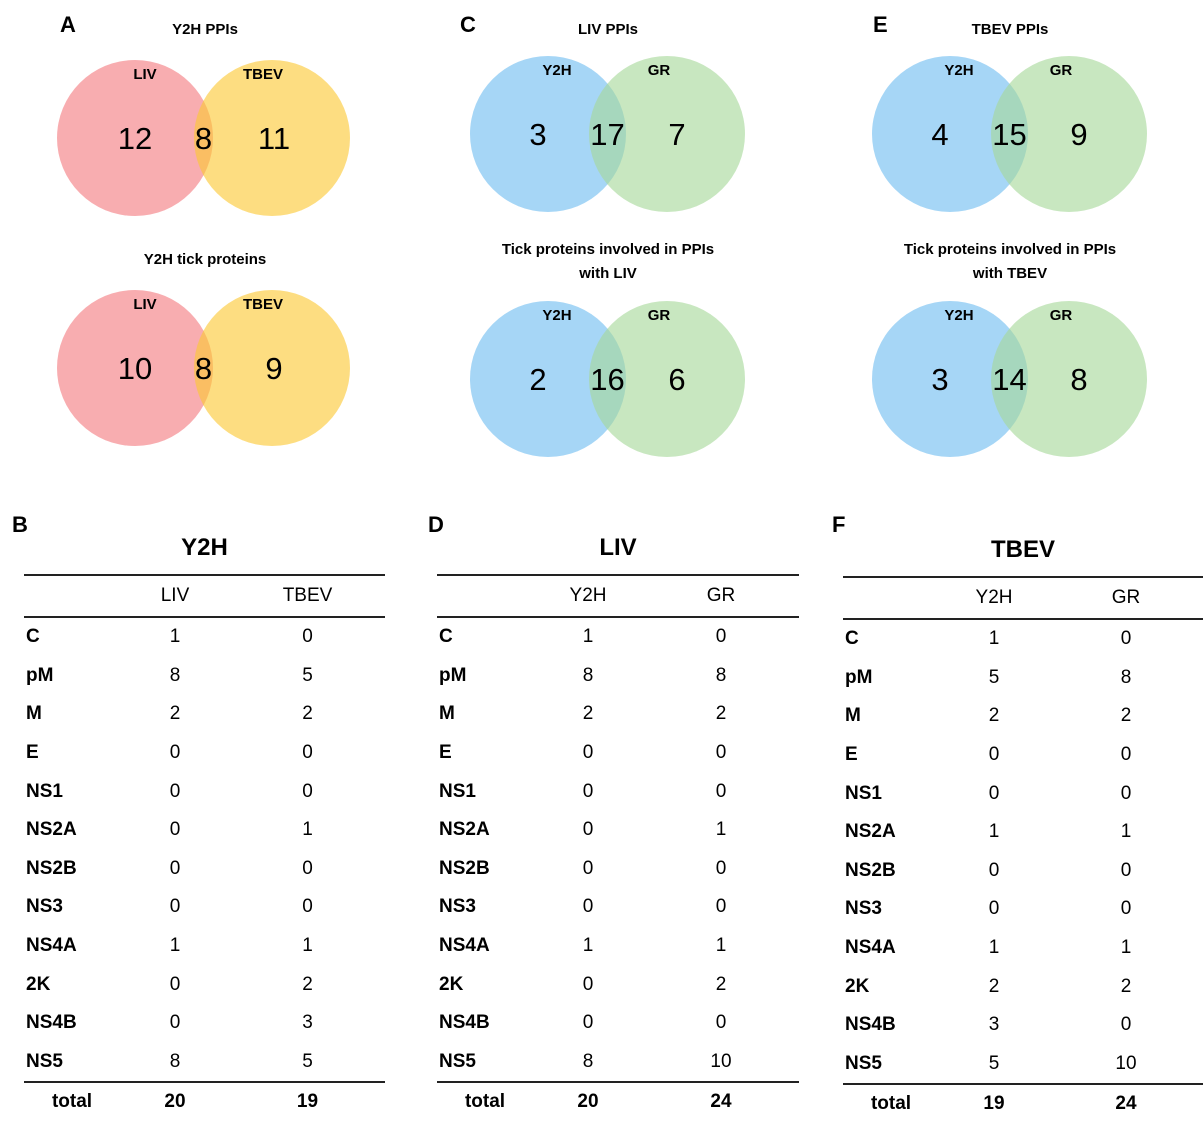  Describe the element at coordinates (203, 138) in the screenshot. I see `venn-count-overlap: 8` at that location.